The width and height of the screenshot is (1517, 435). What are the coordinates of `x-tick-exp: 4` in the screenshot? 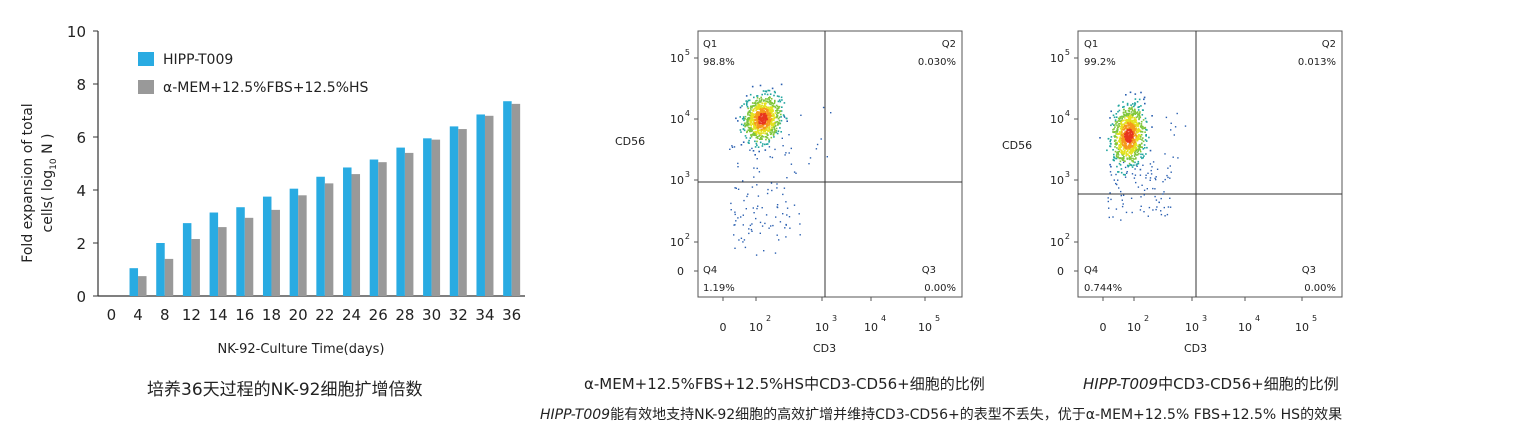 It's located at (883, 318).